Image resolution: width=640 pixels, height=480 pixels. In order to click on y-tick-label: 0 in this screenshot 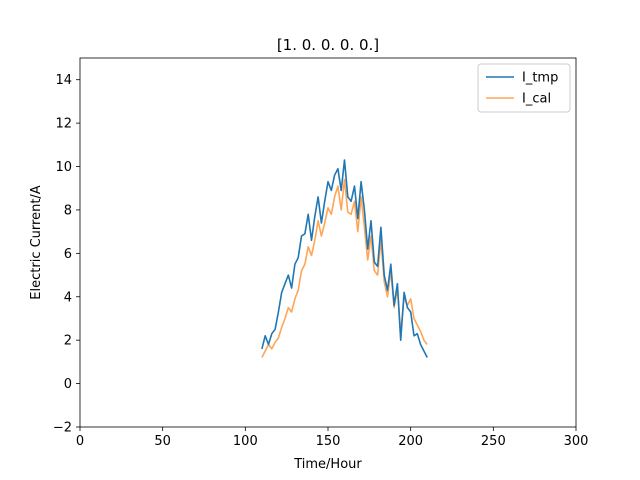, I will do `click(68, 384)`.